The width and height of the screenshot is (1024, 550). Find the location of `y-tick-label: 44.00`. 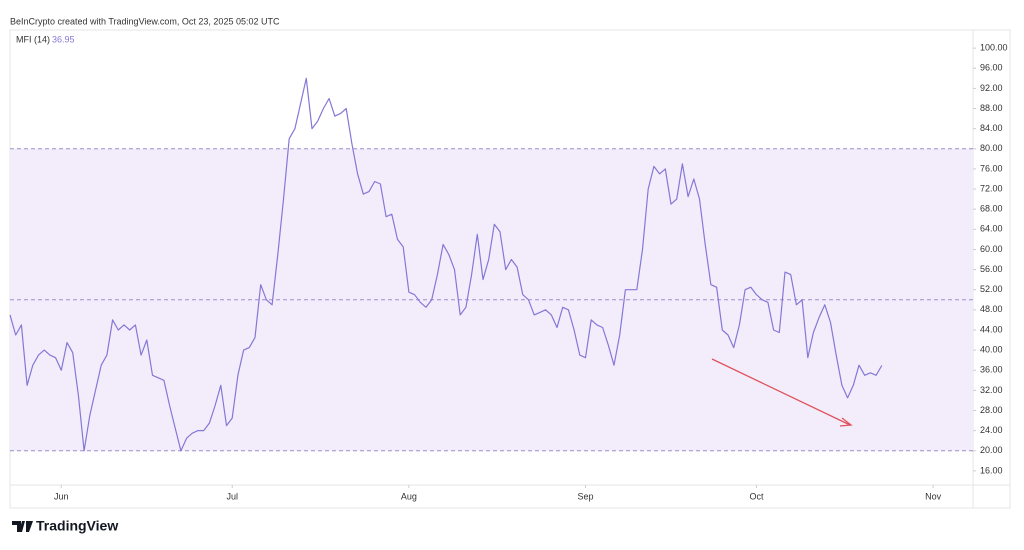

y-tick-label: 44.00 is located at coordinates (991, 329).